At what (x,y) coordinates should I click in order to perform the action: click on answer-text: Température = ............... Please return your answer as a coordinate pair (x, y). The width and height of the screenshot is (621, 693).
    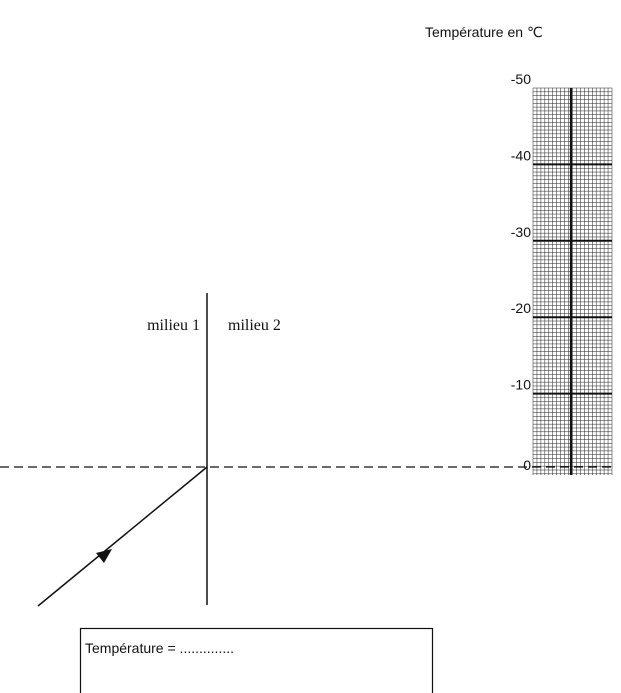
    Looking at the image, I should click on (159, 648).